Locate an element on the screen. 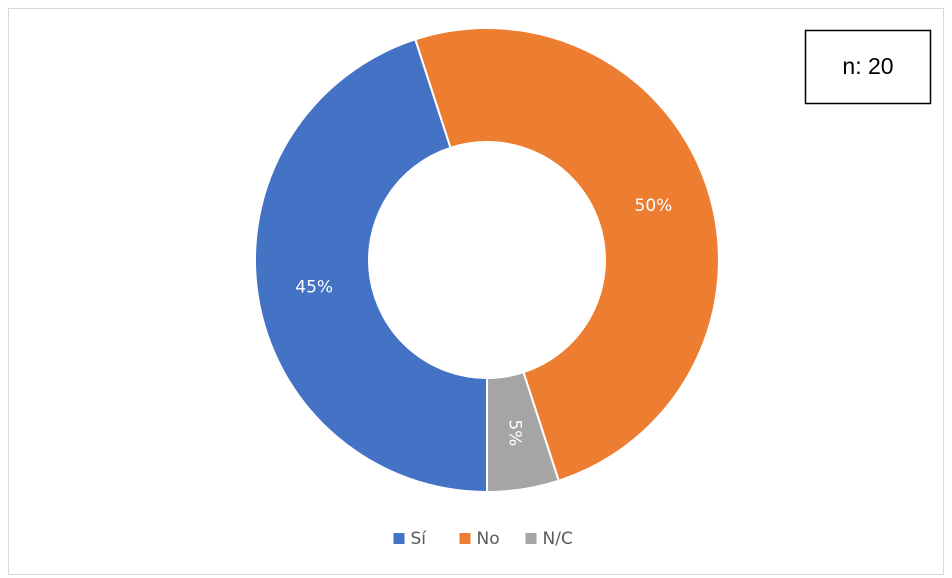 This screenshot has height=578, width=952. annotation-box is located at coordinates (868, 67).